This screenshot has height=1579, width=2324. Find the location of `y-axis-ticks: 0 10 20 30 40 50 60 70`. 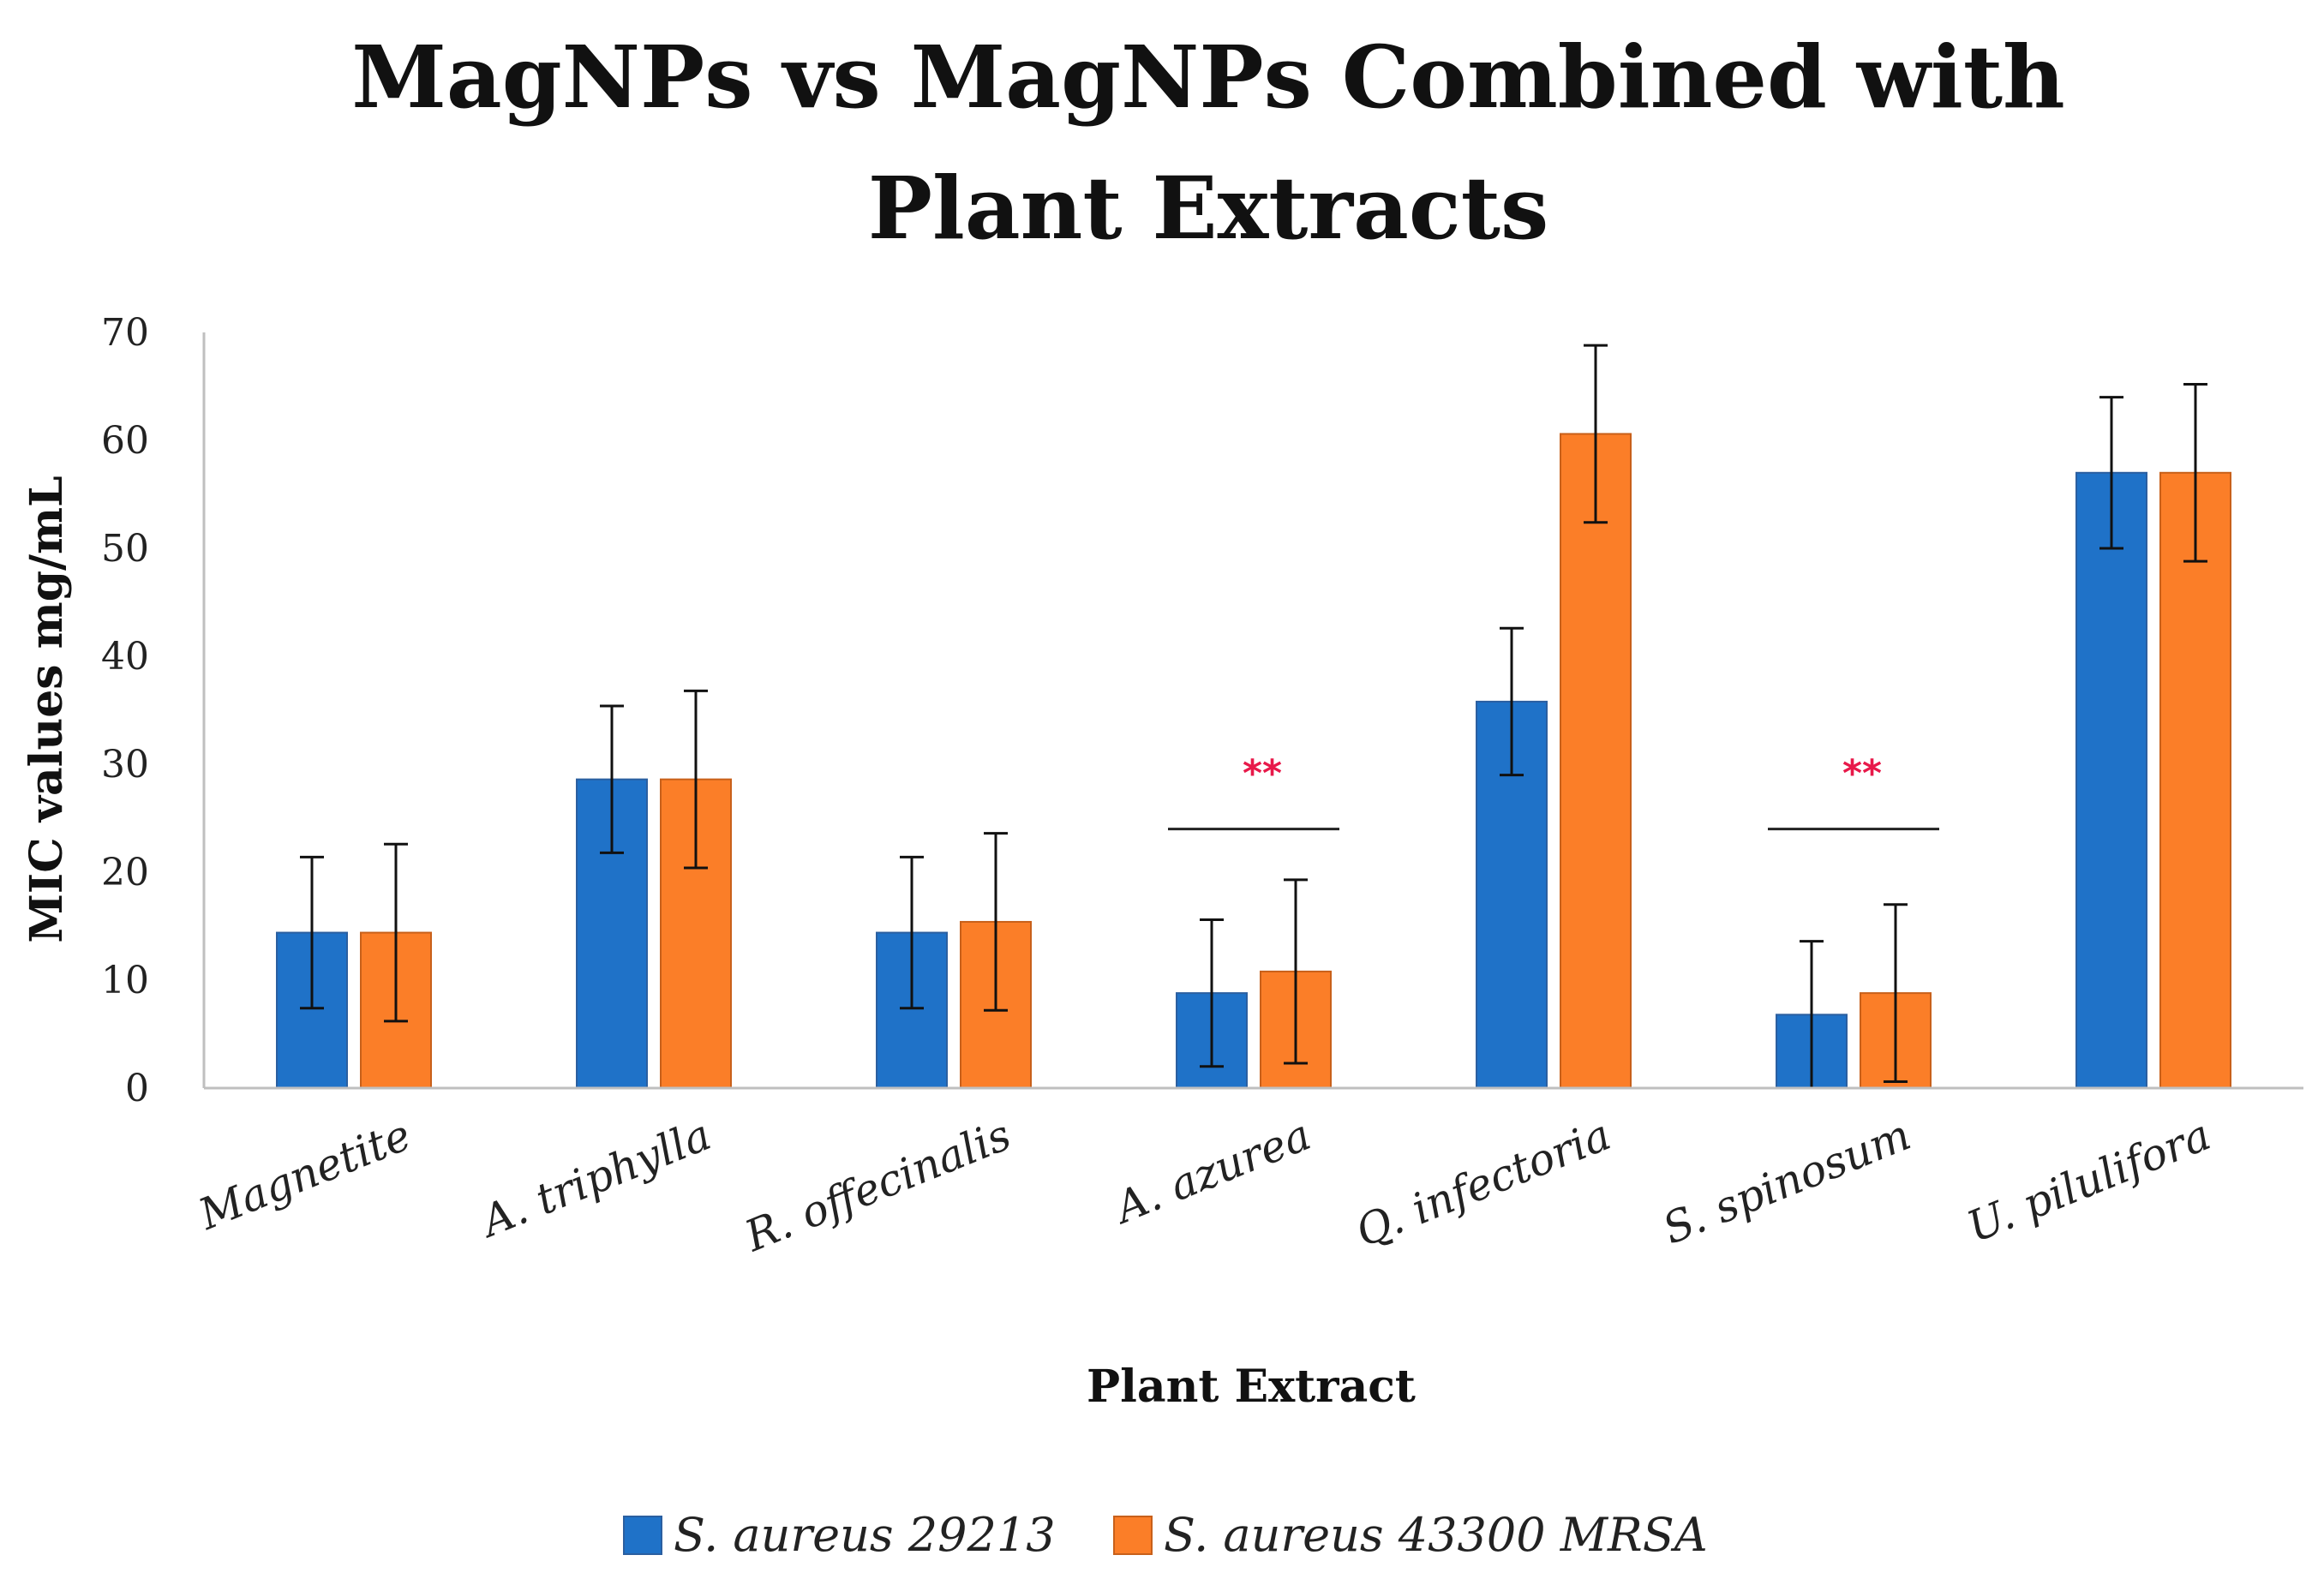

y-axis-ticks: 0 10 20 30 40 50 60 70 is located at coordinates (125, 711).